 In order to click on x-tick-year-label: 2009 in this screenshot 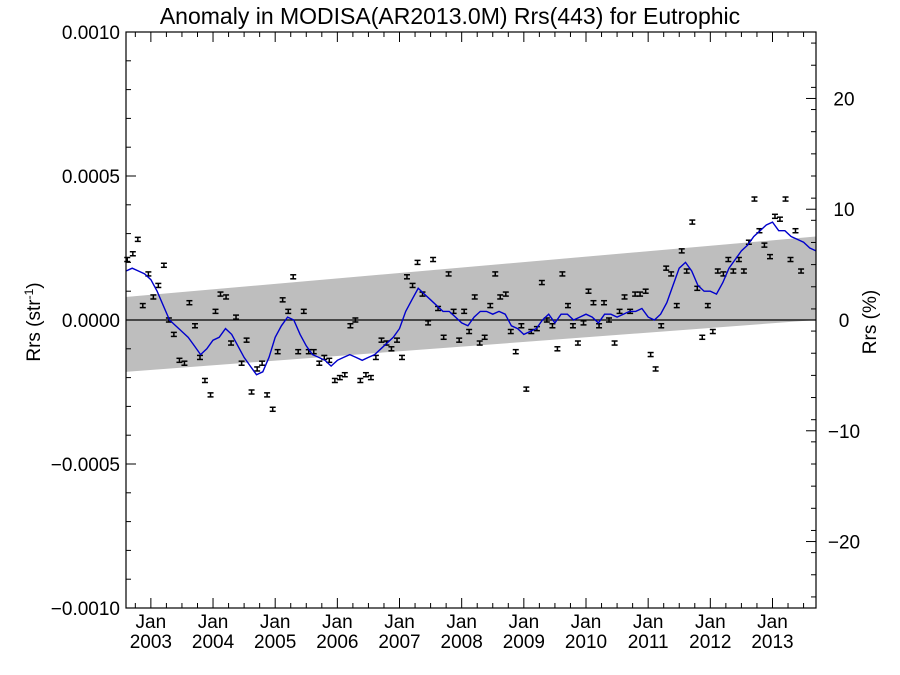, I will do `click(524, 642)`.